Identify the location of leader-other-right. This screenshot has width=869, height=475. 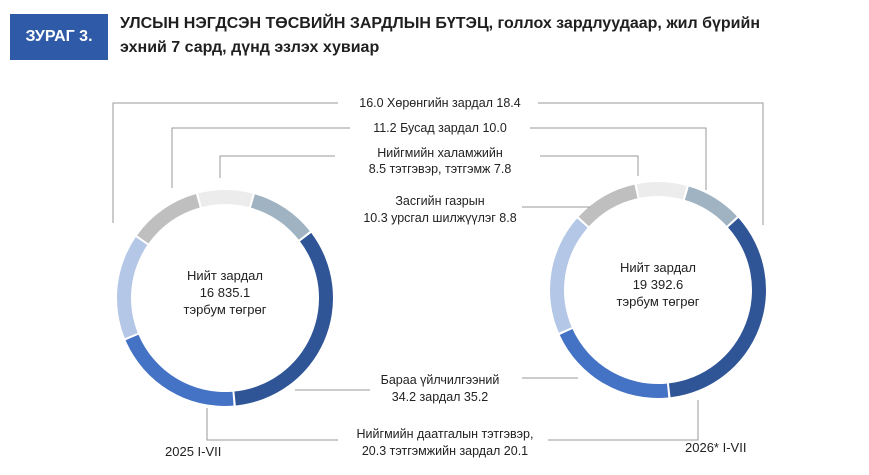
(618, 158).